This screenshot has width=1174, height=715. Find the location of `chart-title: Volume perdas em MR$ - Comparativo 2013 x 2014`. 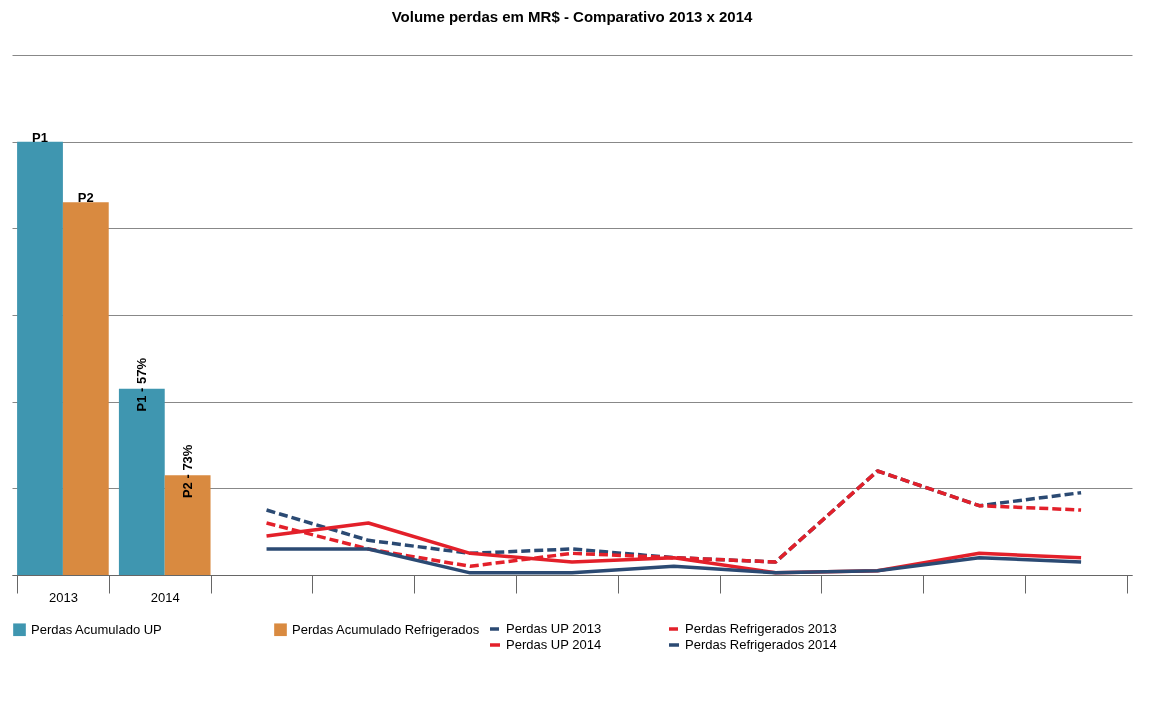

chart-title: Volume perdas em MR$ - Comparativo 2013 x 2014 is located at coordinates (572, 16).